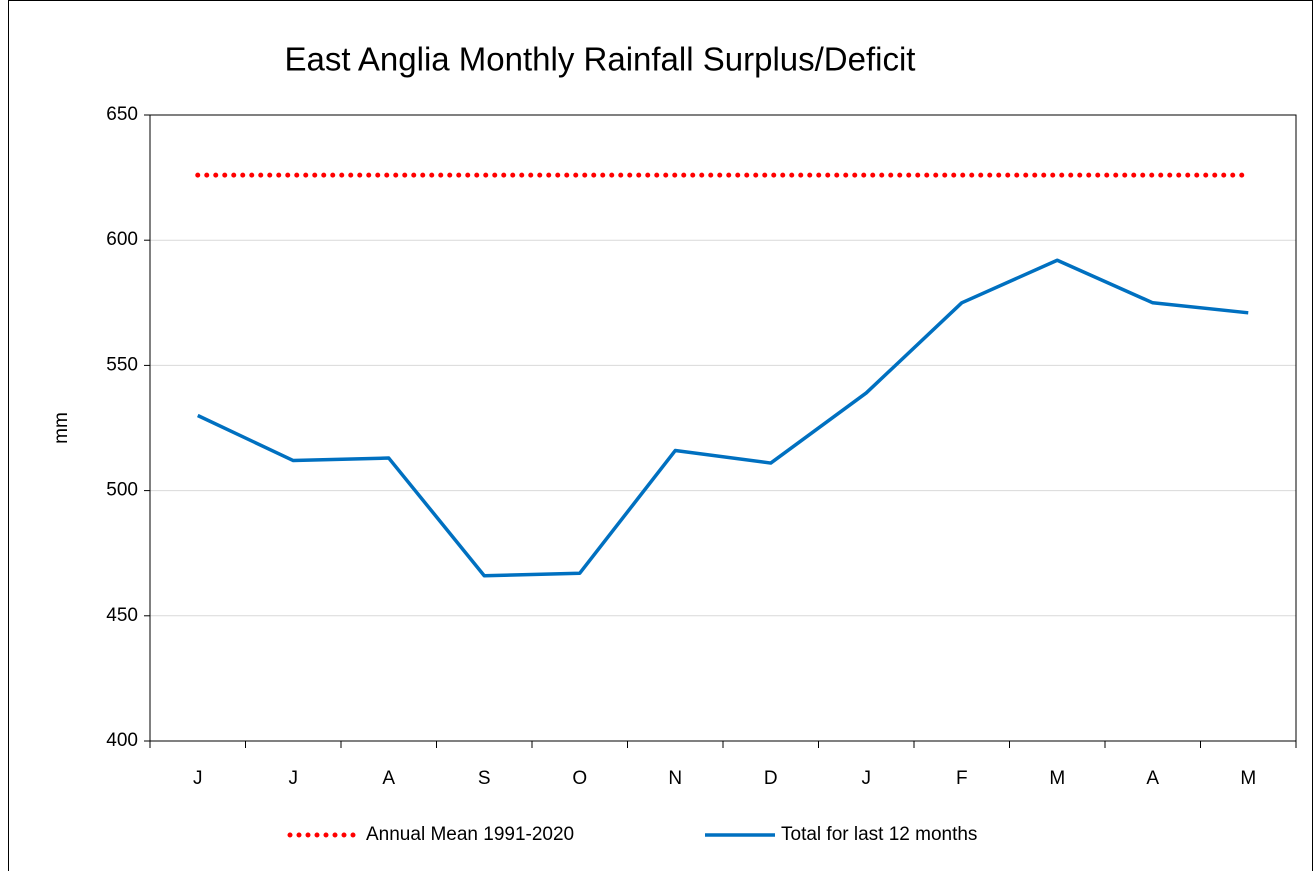  I want to click on y-tick-label: 600, so click(122, 239).